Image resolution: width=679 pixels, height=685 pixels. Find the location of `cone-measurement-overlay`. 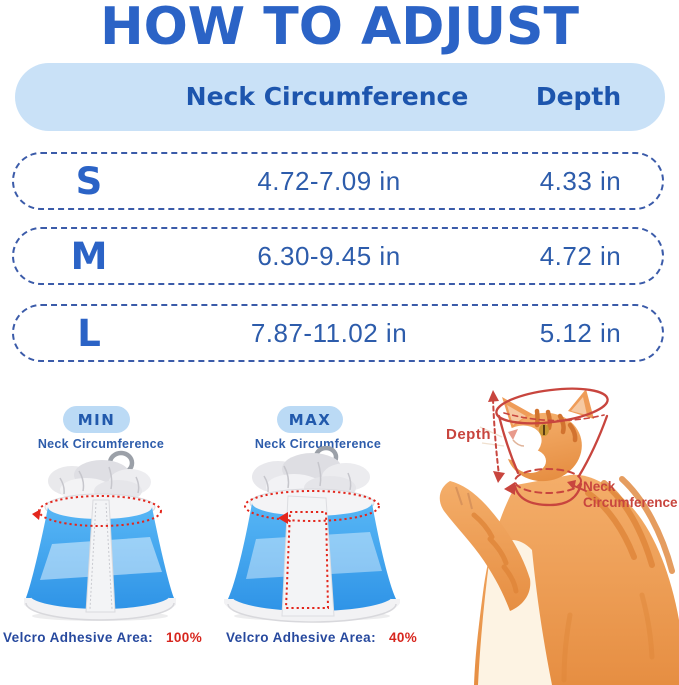

cone-measurement-overlay is located at coordinates (548, 447).